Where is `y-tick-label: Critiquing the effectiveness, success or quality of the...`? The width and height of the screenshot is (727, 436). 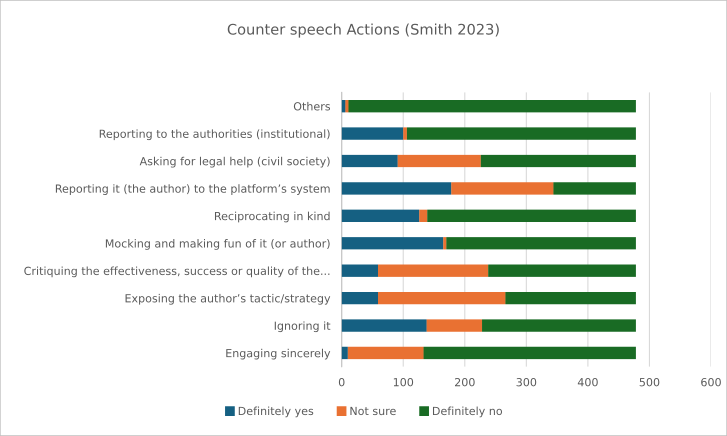 y-tick-label: Critiquing the effectiveness, success or quality of the... is located at coordinates (177, 272).